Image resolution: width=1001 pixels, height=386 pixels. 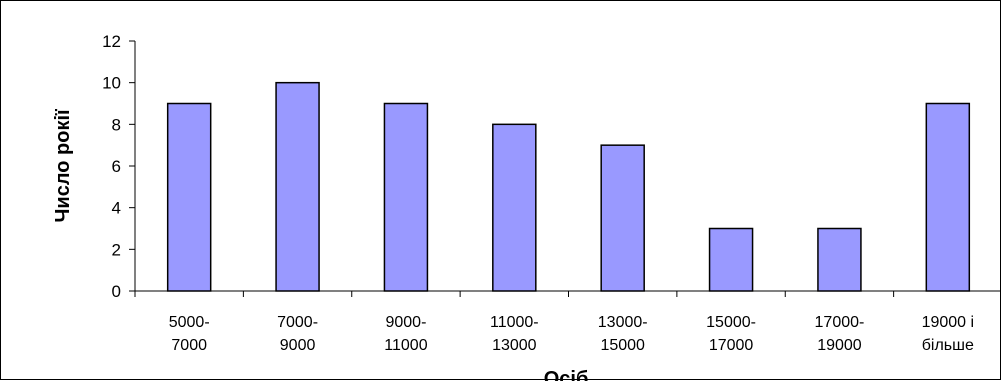 What do you see at coordinates (948, 334) in the screenshot?
I see `x-category-label: 19000 і більше` at bounding box center [948, 334].